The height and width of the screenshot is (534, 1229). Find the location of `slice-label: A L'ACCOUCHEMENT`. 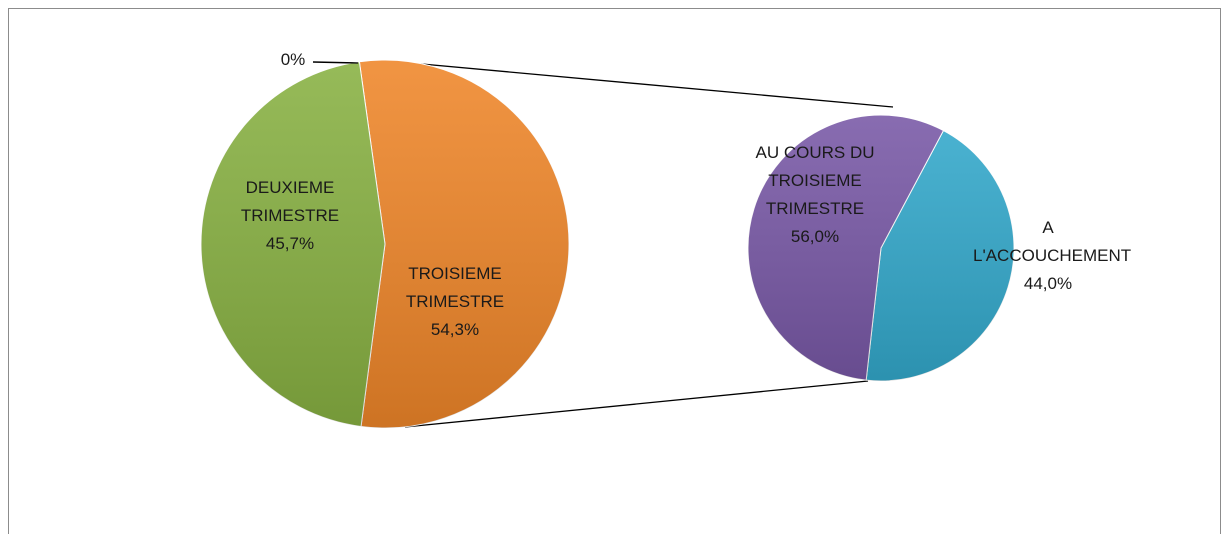

slice-label: A L'ACCOUCHEMENT is located at coordinates (1052, 241).